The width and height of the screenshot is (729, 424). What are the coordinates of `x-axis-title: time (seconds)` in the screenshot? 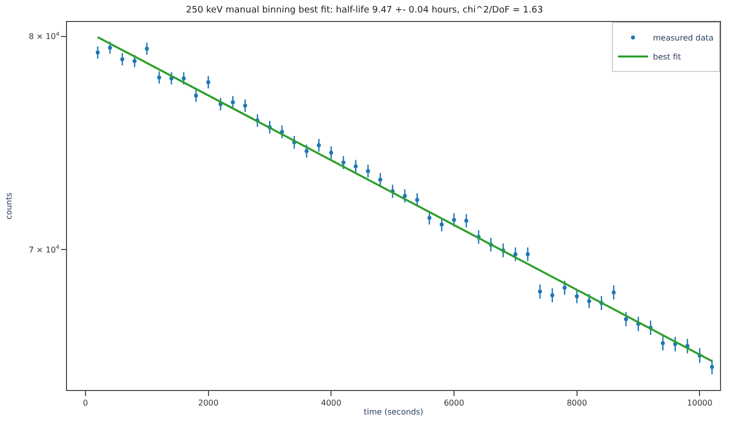 It's located at (394, 412).